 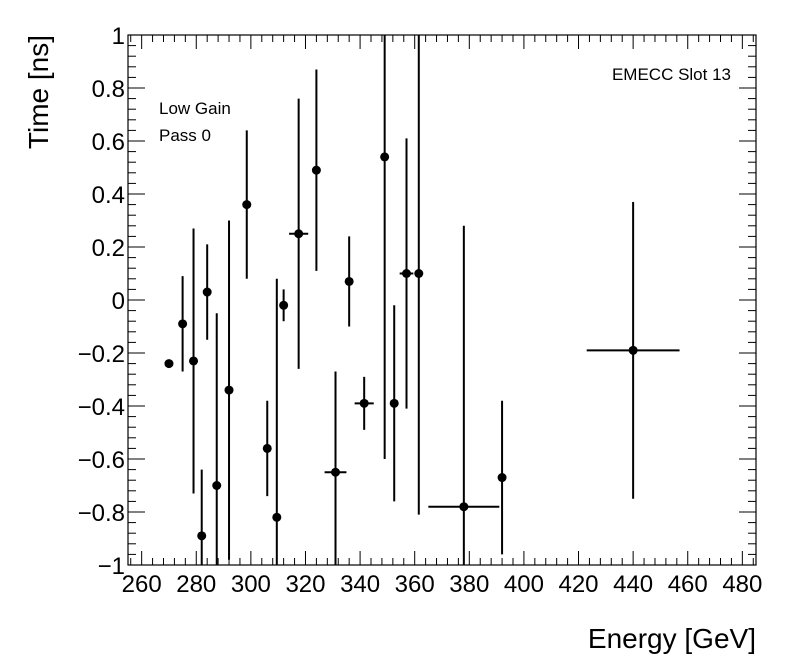 What do you see at coordinates (101, 407) in the screenshot?
I see `y-tick-label: −0.4` at bounding box center [101, 407].